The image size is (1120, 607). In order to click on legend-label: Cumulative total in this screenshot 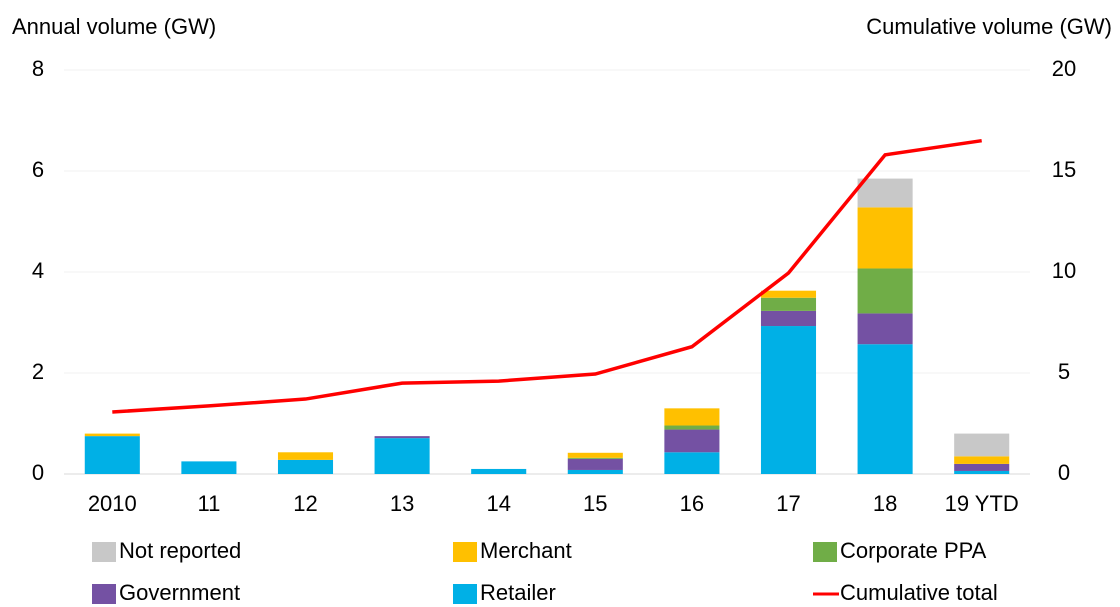, I will do `click(919, 592)`.